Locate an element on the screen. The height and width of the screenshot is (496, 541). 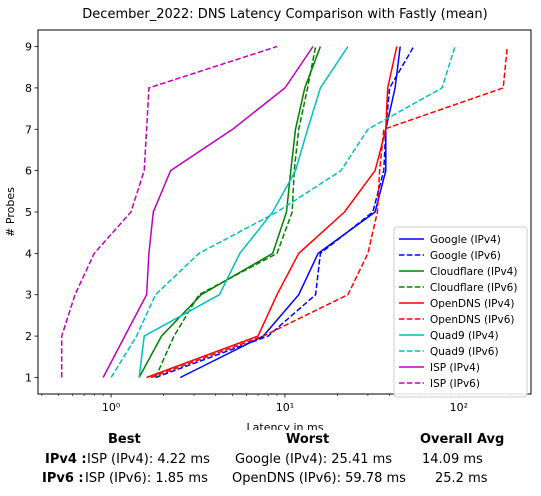
y-tick-label: 9 is located at coordinates (28, 47).